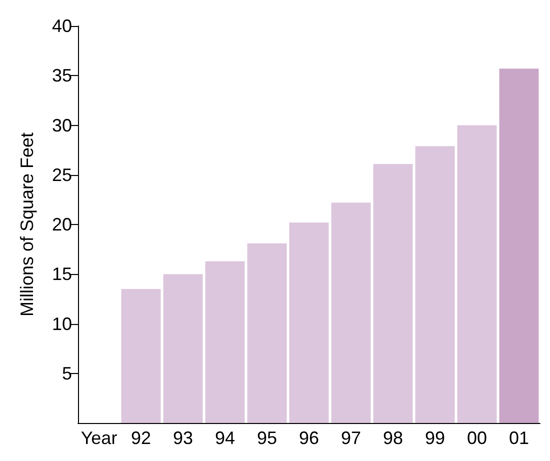 The width and height of the screenshot is (550, 461). Describe the element at coordinates (141, 438) in the screenshot. I see `x-tick-label: 92` at that location.